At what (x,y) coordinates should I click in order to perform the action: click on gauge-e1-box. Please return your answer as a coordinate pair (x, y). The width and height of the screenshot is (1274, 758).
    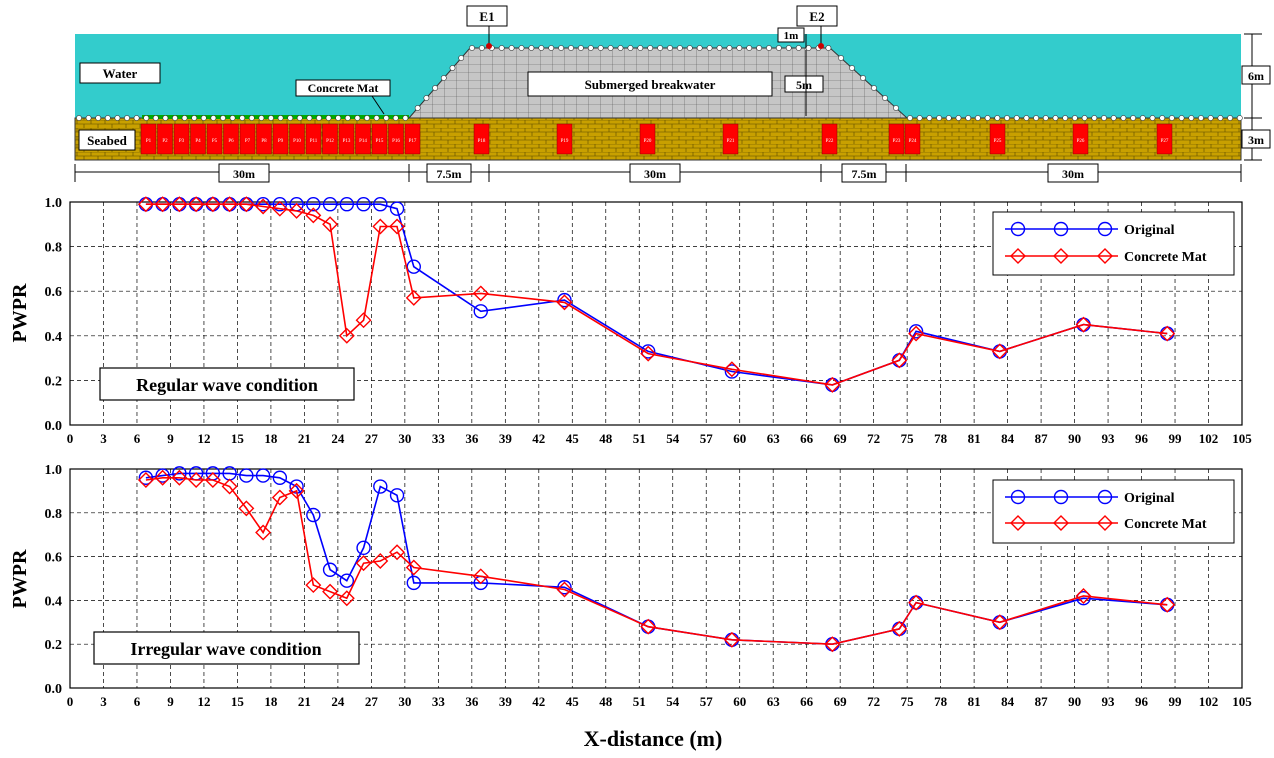
    Looking at the image, I should click on (487, 16).